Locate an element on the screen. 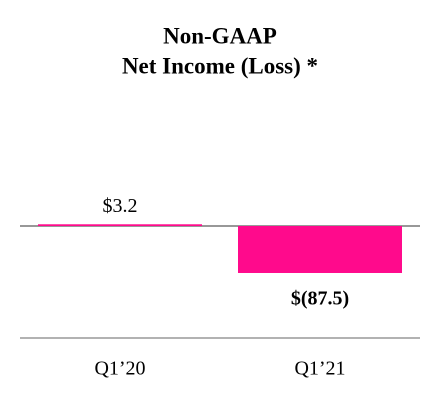 This screenshot has height=400, width=440. value-label: $(87.5) is located at coordinates (320, 299).